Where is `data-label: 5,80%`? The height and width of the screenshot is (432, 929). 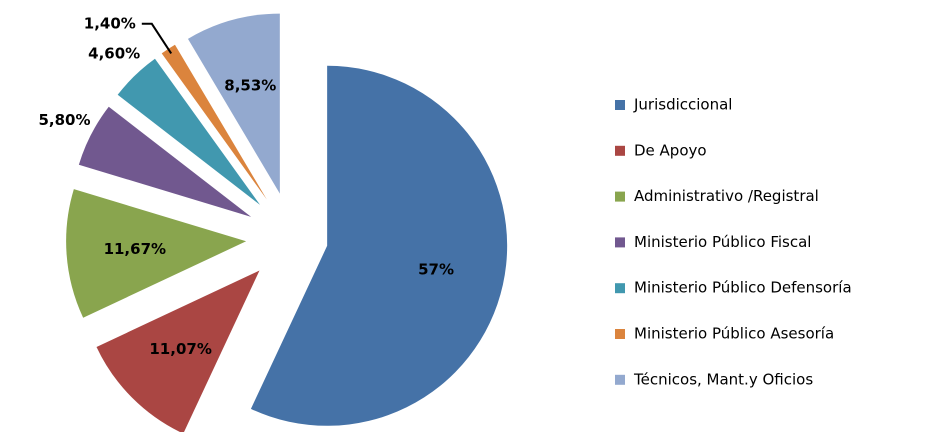 data-label: 5,80% is located at coordinates (64, 120).